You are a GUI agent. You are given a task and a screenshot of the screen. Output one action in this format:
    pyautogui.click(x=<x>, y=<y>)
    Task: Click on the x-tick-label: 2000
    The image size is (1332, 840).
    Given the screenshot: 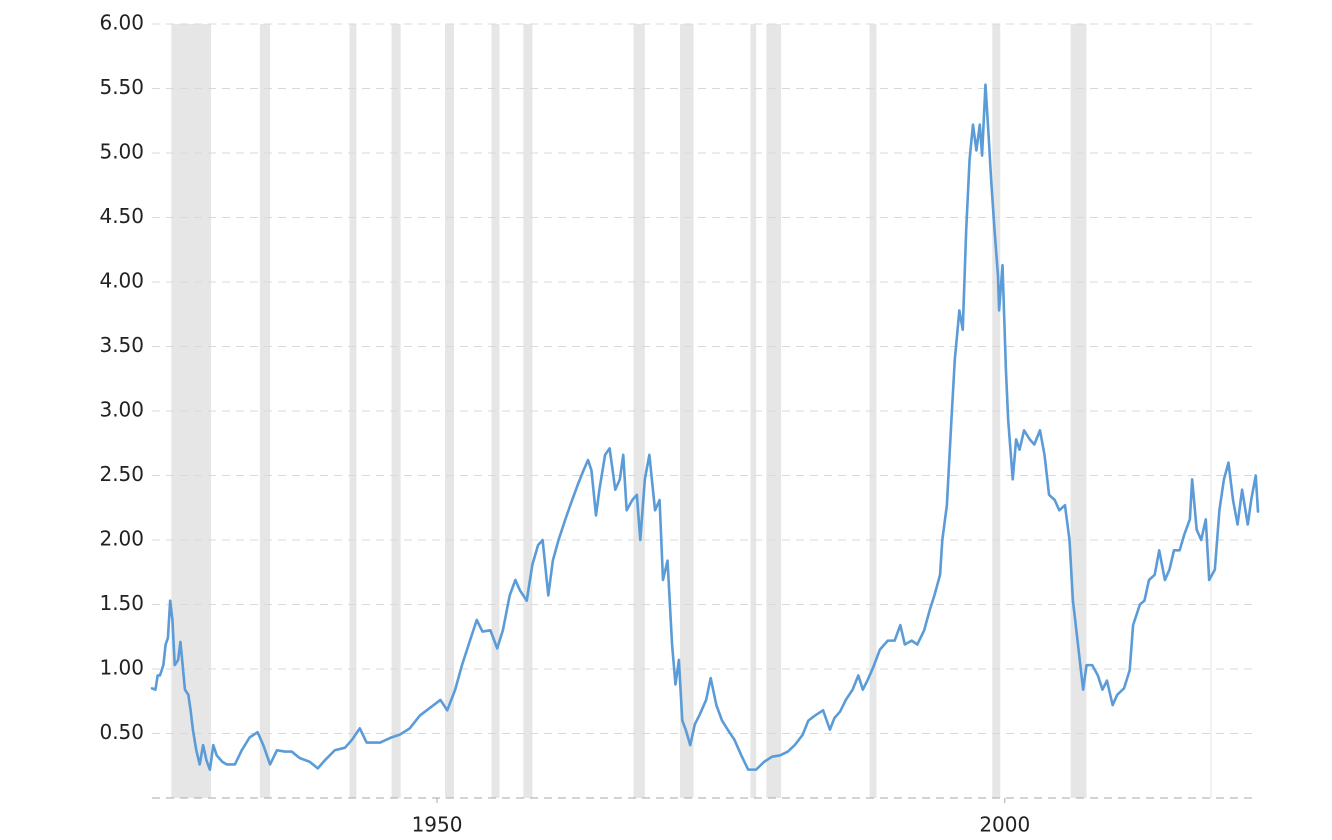 What is the action you would take?
    pyautogui.click(x=1004, y=825)
    